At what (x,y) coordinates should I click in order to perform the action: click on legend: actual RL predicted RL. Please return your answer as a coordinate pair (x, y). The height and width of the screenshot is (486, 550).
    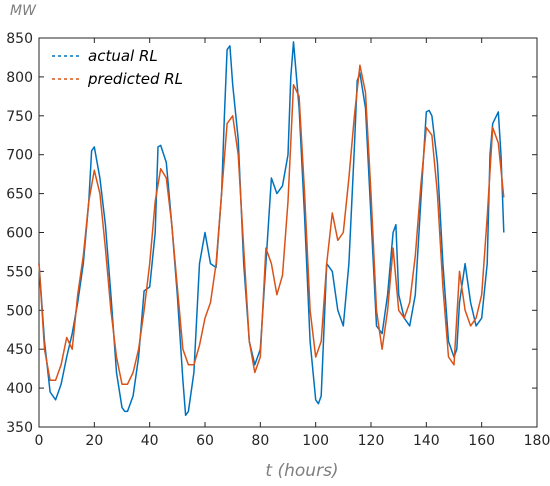
    Looking at the image, I should click on (117, 67).